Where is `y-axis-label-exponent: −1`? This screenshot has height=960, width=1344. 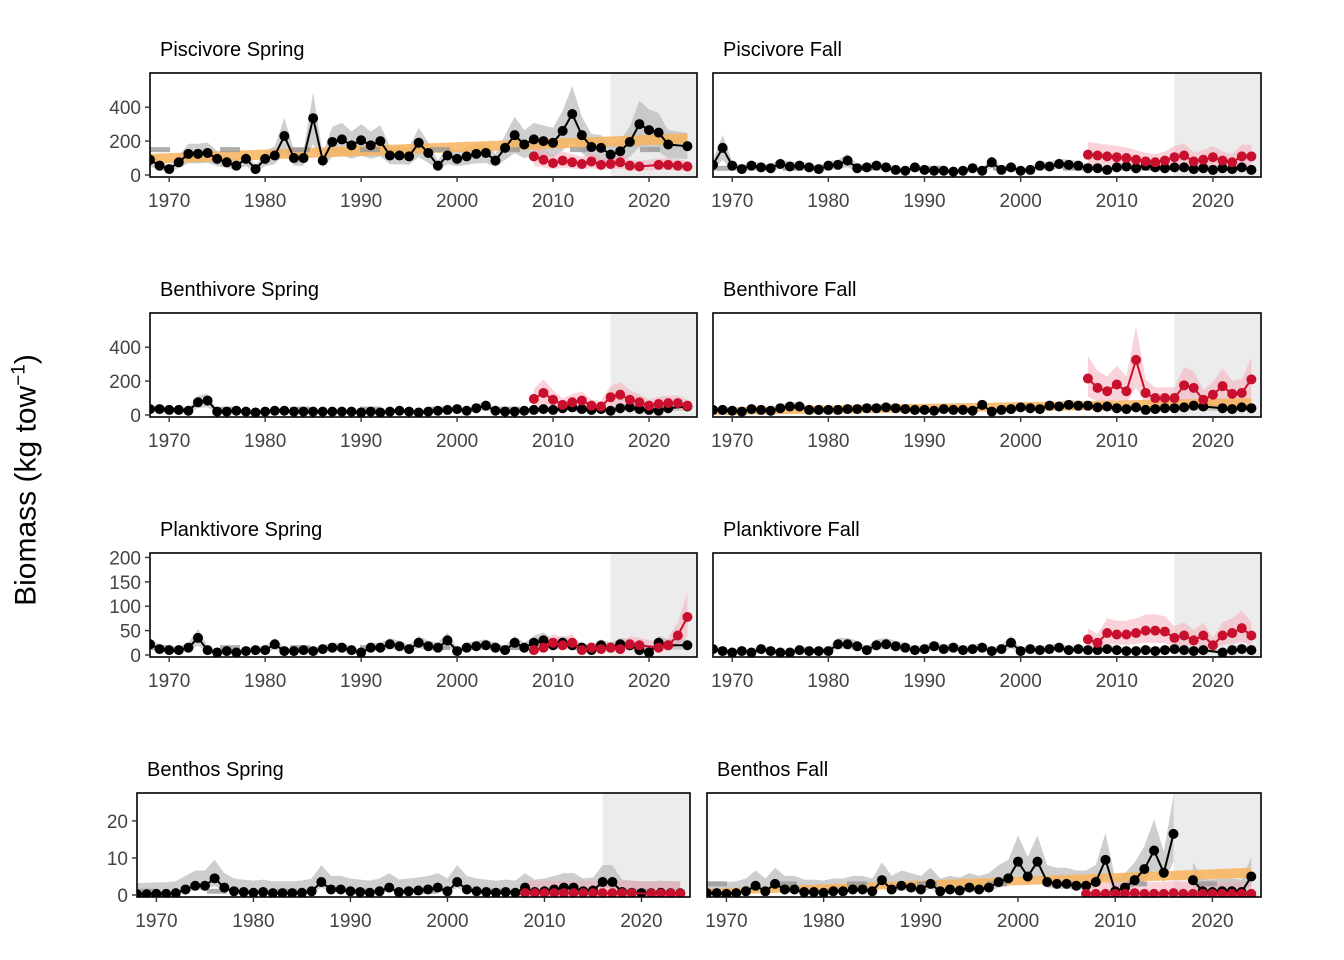 y-axis-label-exponent: −1 is located at coordinates (19, 375).